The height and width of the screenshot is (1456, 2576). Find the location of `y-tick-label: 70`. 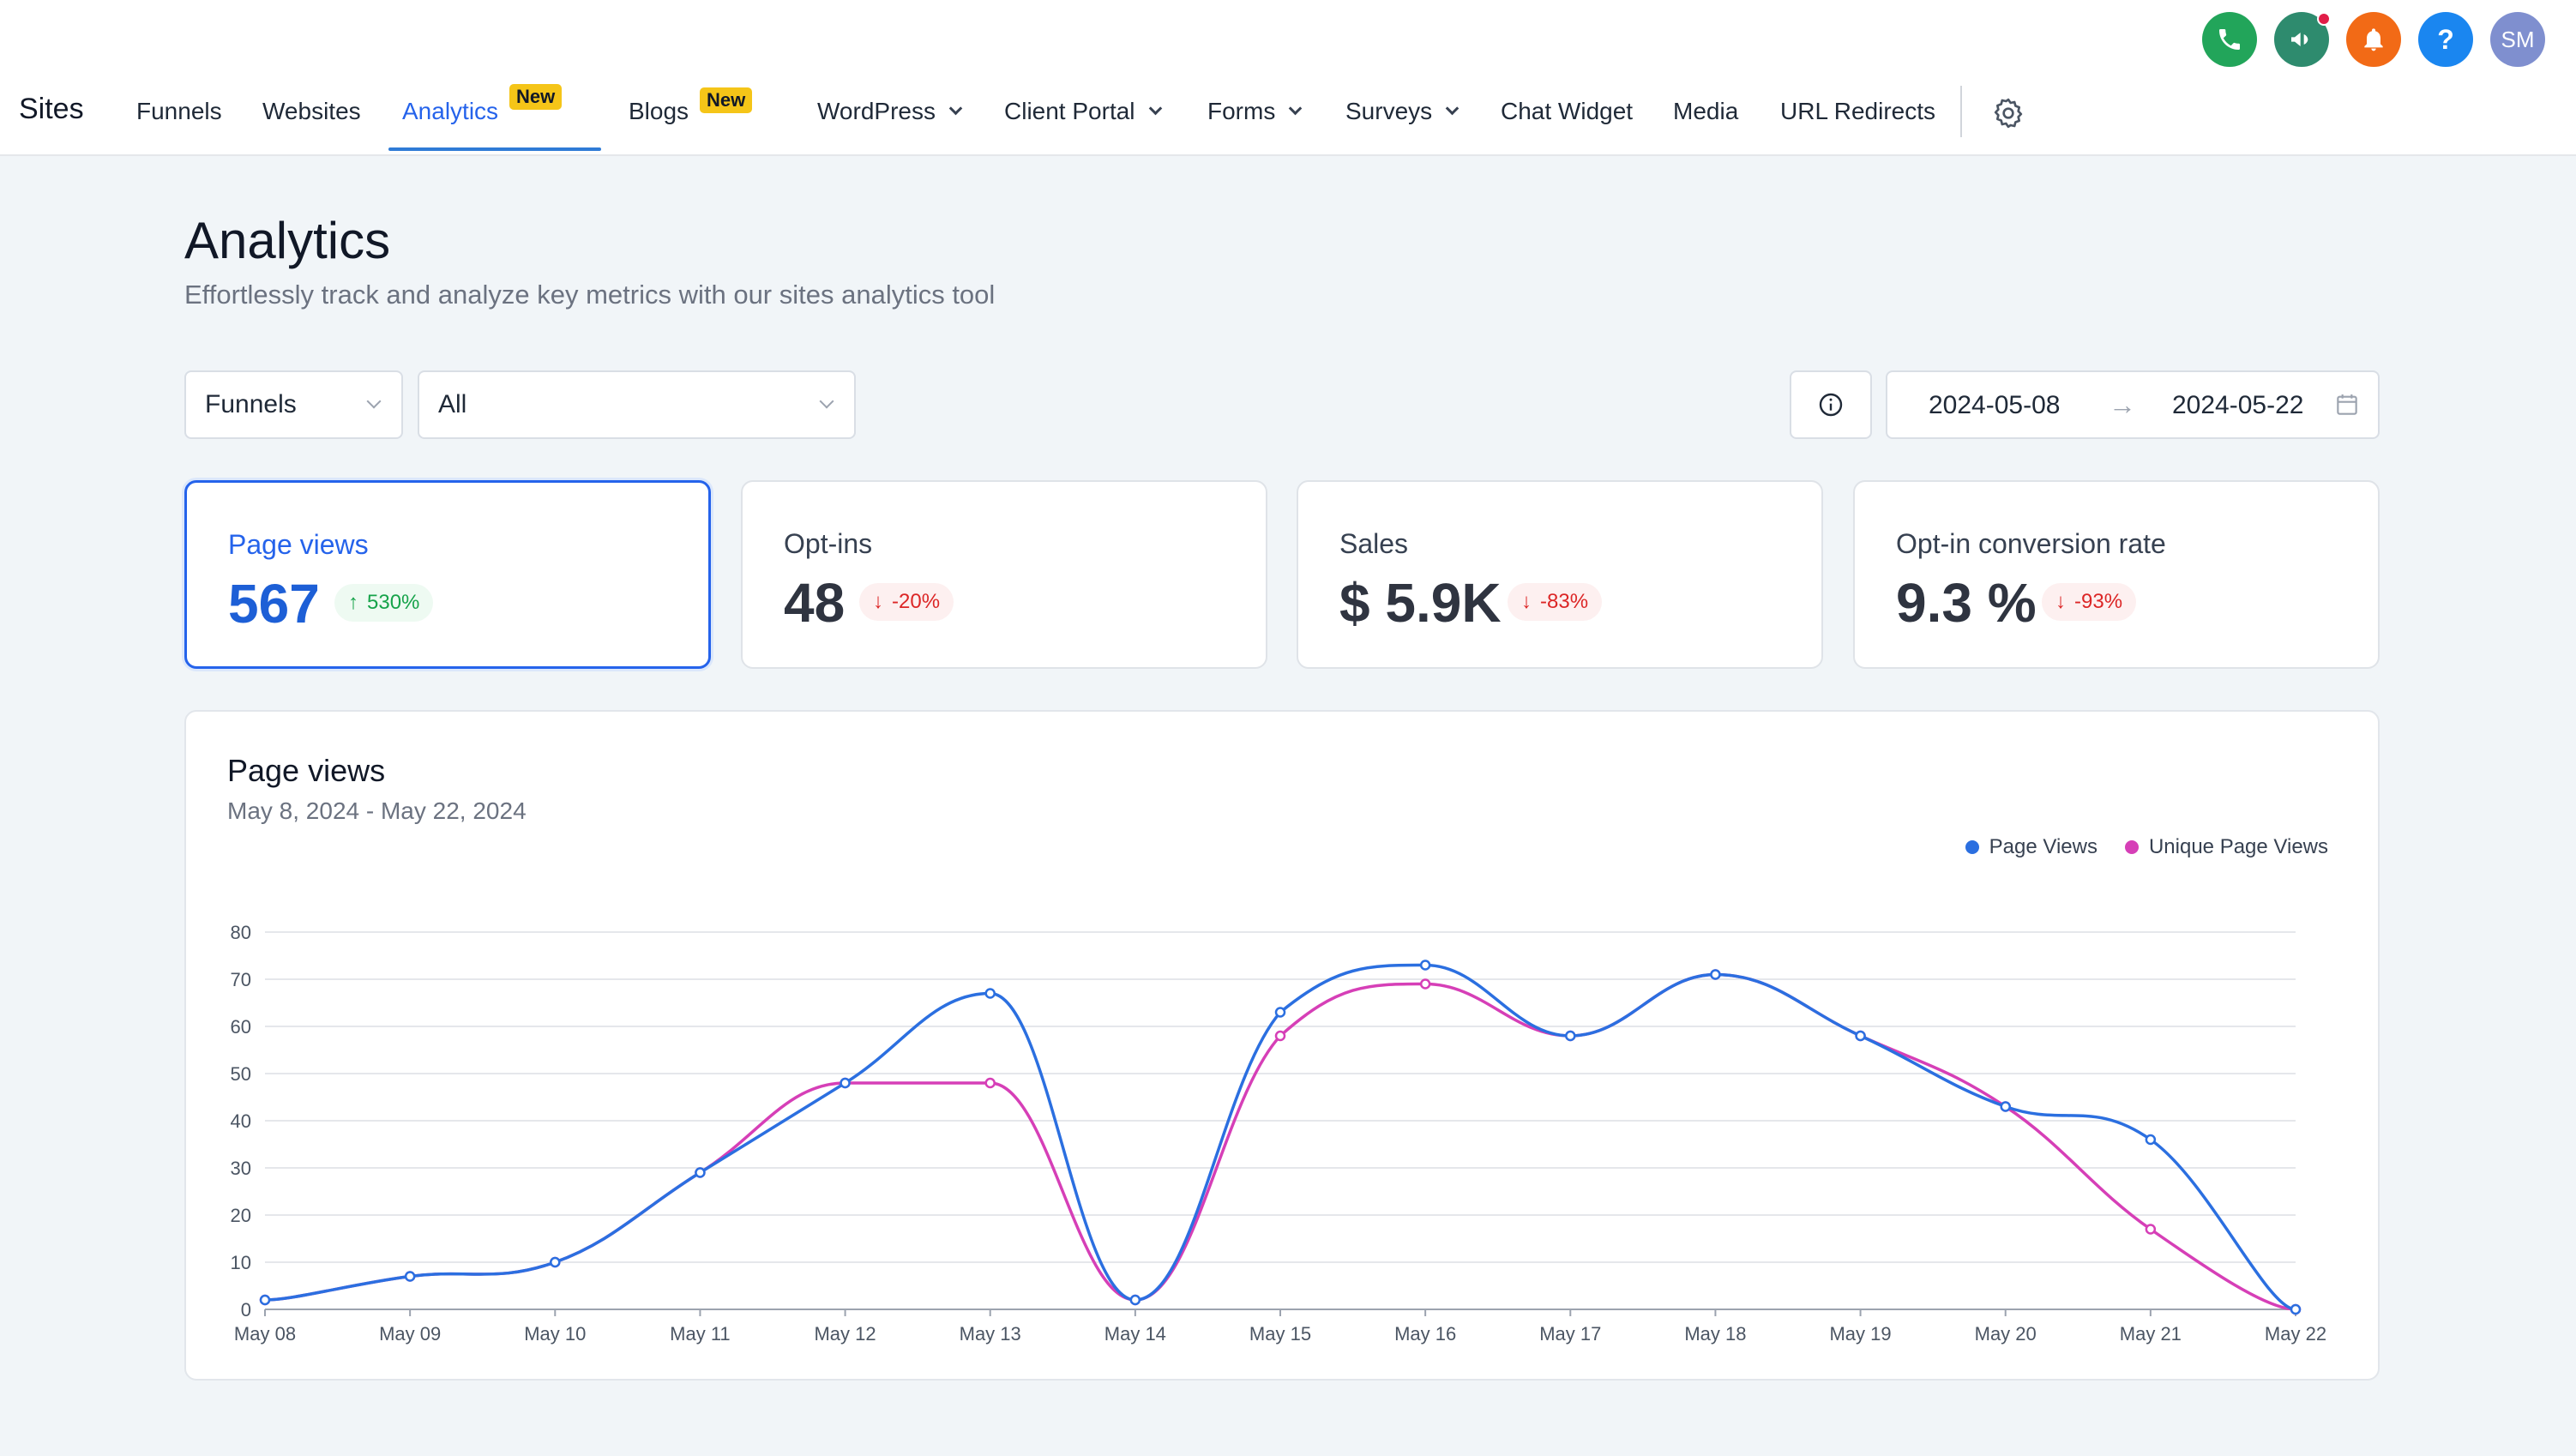

y-tick-label: 70 is located at coordinates (241, 980).